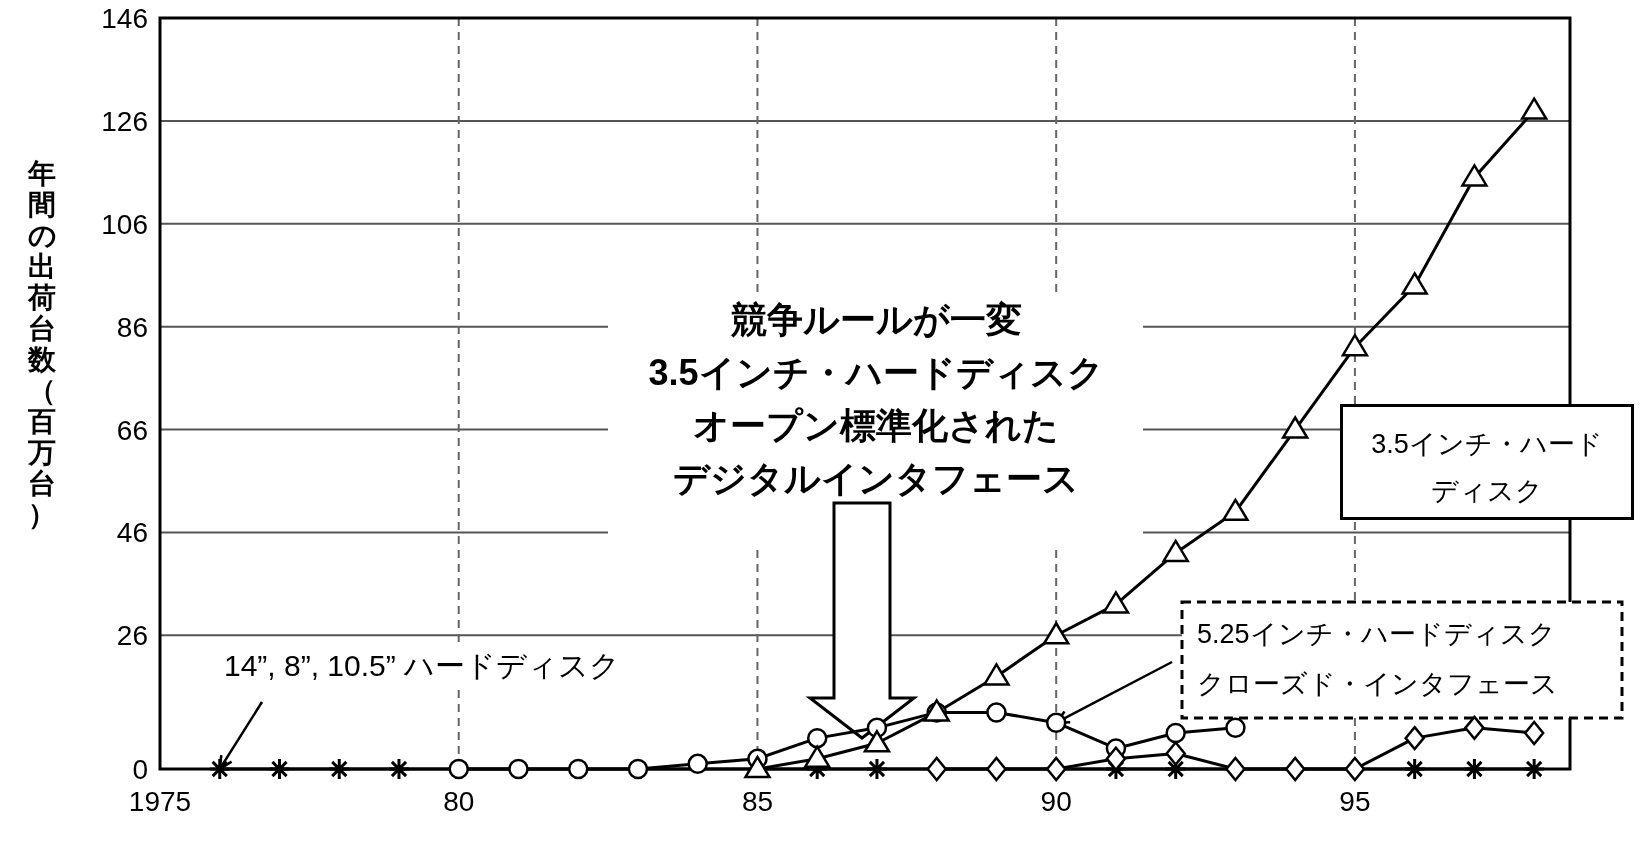 Image resolution: width=1645 pixels, height=845 pixels. I want to click on x-tick-label: 90, so click(1056, 801).